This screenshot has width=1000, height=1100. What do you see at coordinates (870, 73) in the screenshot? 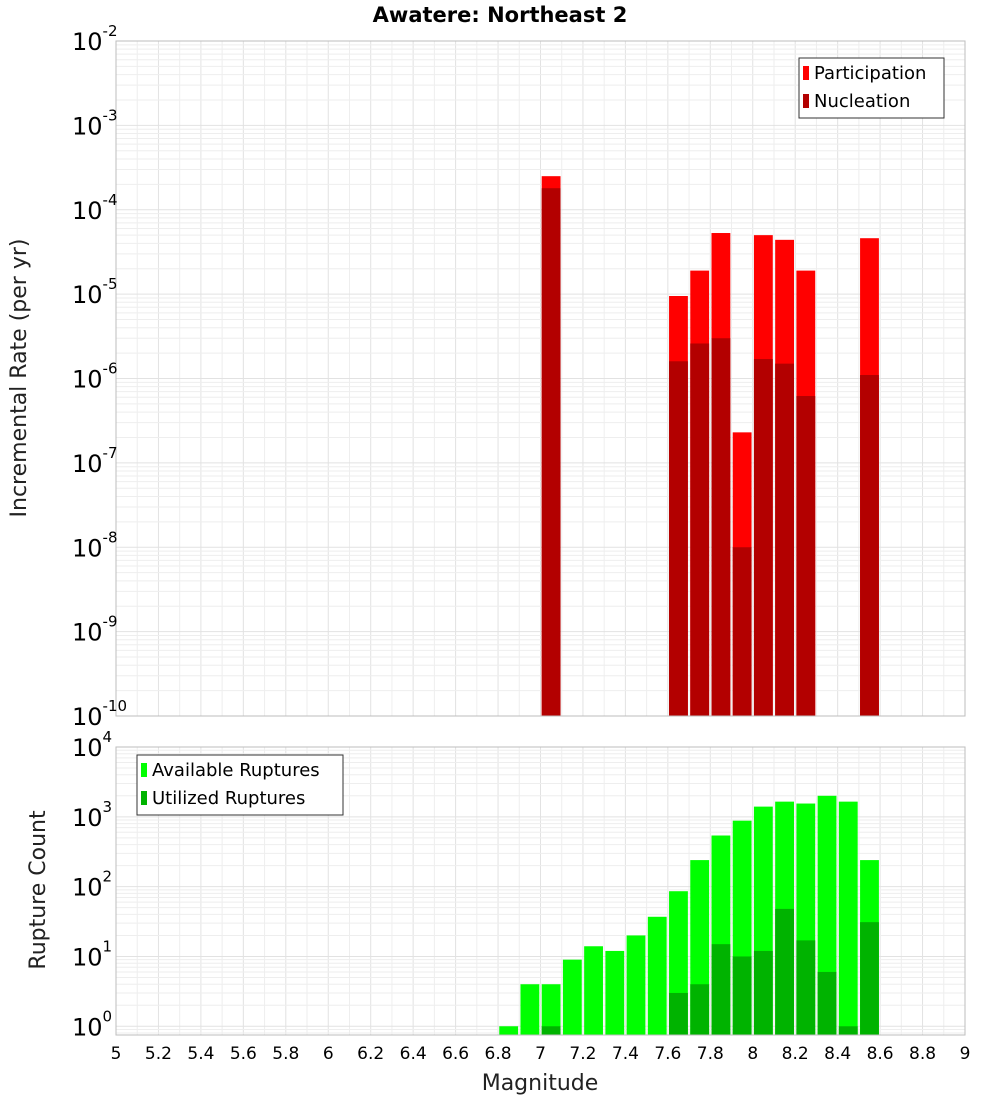
I see `legend-entry: Participation` at bounding box center [870, 73].